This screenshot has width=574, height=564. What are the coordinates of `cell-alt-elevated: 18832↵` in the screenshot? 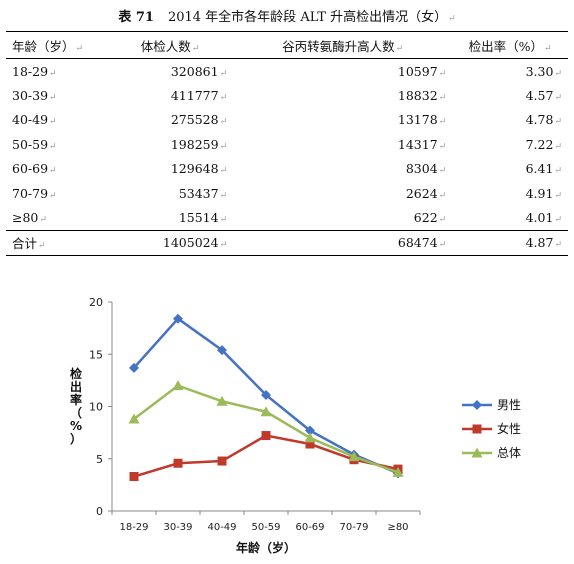 It's located at (422, 96).